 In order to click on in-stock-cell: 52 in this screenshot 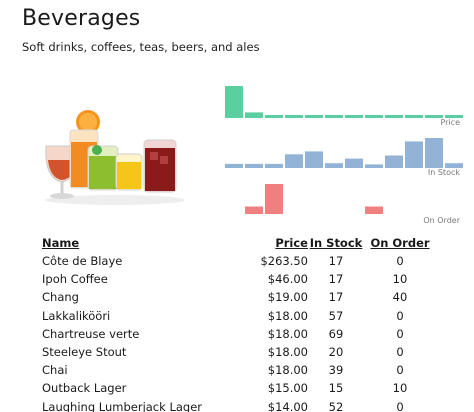, I will do `click(336, 405)`.